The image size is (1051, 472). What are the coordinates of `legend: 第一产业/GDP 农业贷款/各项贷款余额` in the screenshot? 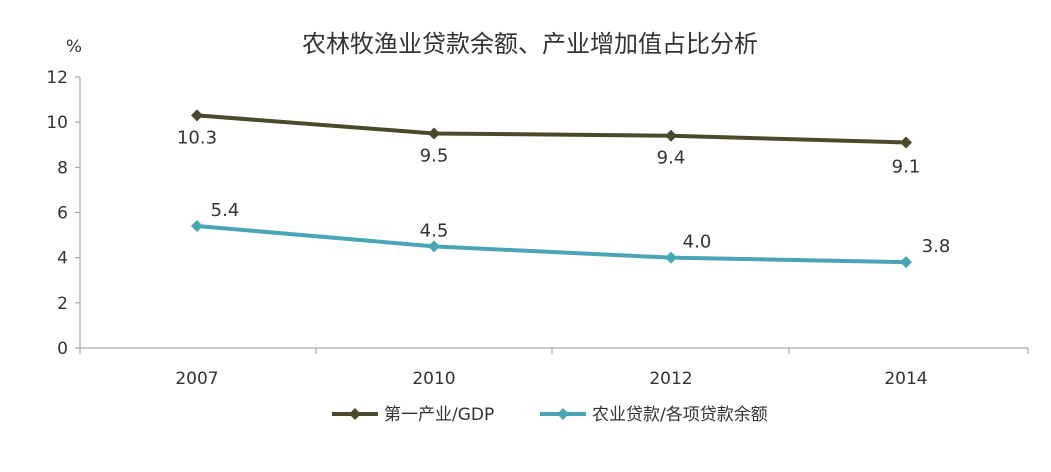 It's located at (550, 415).